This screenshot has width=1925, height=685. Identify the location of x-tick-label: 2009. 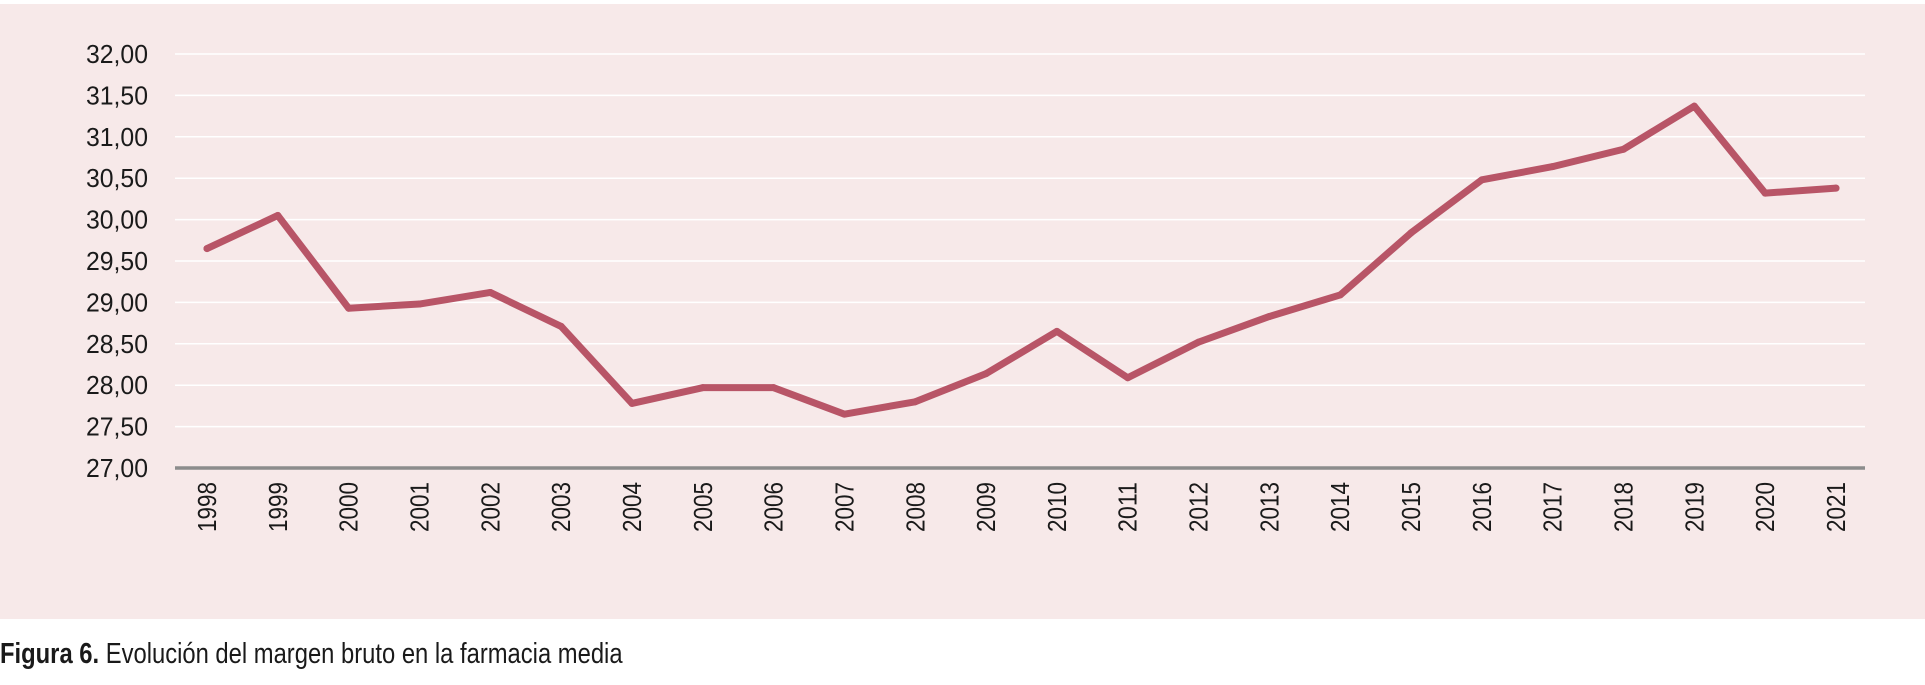
(986, 507).